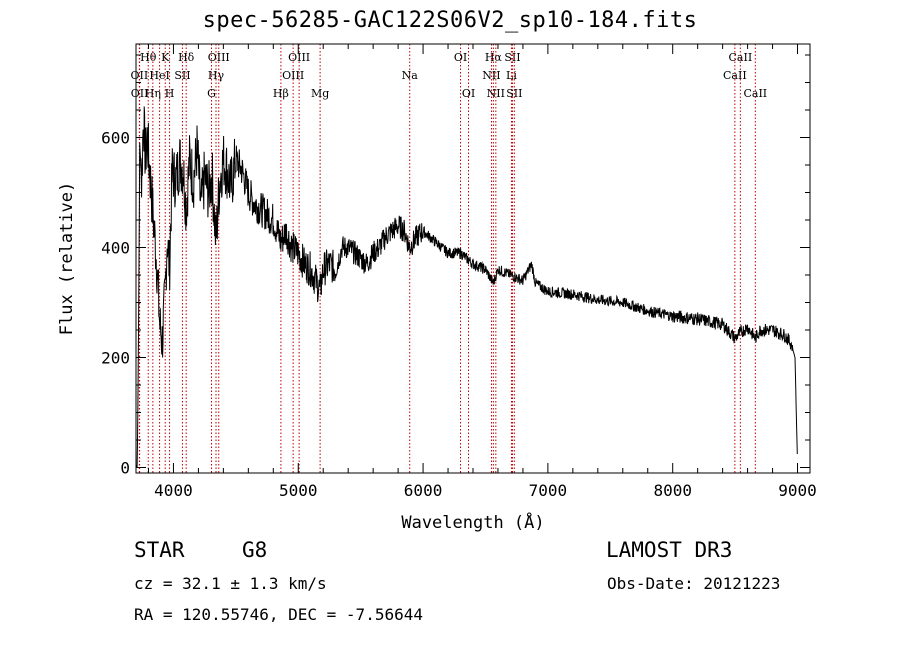 This screenshot has width=900, height=649. Describe the element at coordinates (173, 490) in the screenshot. I see `x-tick-label: 4000` at that location.